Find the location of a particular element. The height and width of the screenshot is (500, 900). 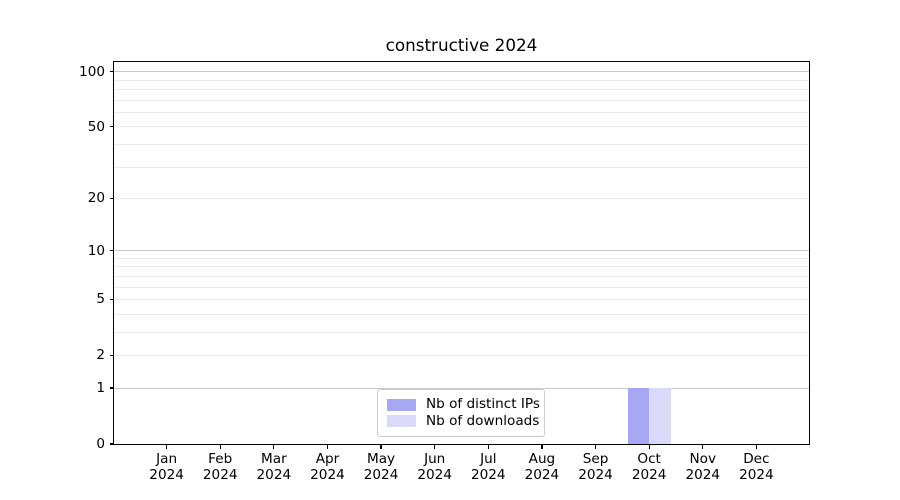

x-tick-label: Jun 2024 is located at coordinates (434, 467).